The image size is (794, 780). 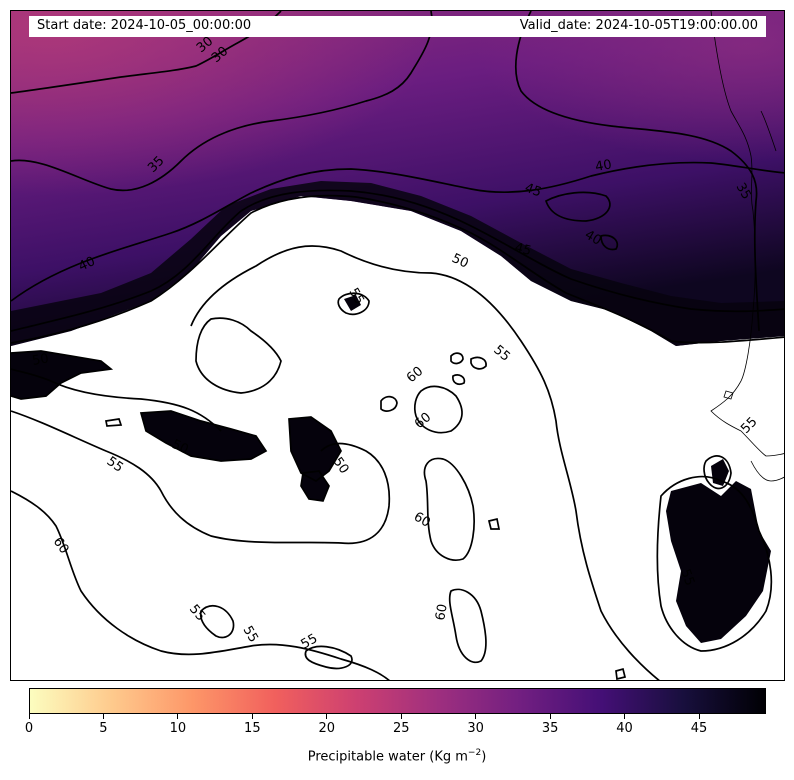 What do you see at coordinates (717, 472) in the screenshot?
I see `contour-55-east-b` at bounding box center [717, 472].